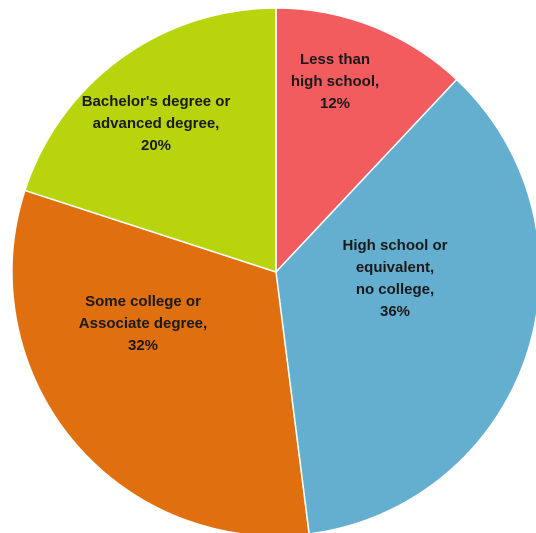 The width and height of the screenshot is (536, 533). I want to click on pie-slice-label-line: High school or, so click(395, 245).